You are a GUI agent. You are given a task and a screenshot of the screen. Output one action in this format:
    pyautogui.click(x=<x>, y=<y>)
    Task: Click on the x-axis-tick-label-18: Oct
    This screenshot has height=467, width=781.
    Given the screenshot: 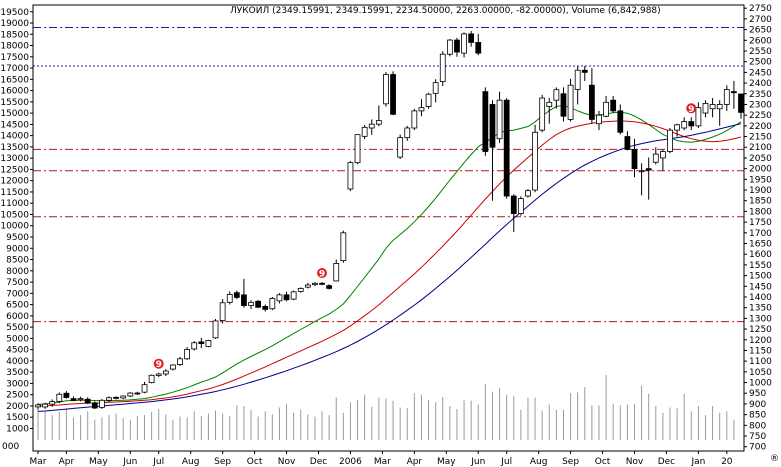 What is the action you would take?
    pyautogui.click(x=603, y=462)
    